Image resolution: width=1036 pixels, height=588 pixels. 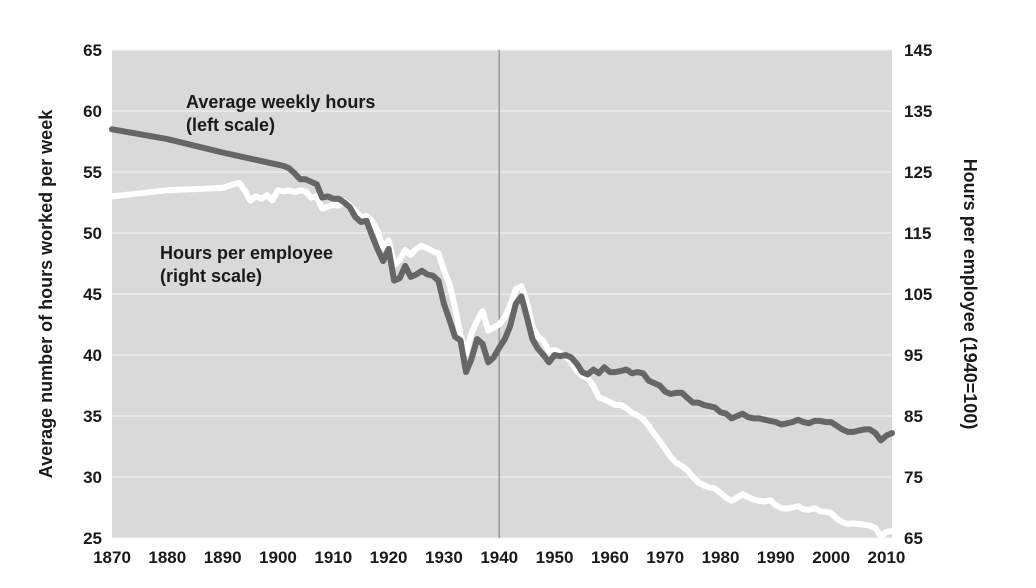 I want to click on right-y-tick-label: 85, so click(x=913, y=416).